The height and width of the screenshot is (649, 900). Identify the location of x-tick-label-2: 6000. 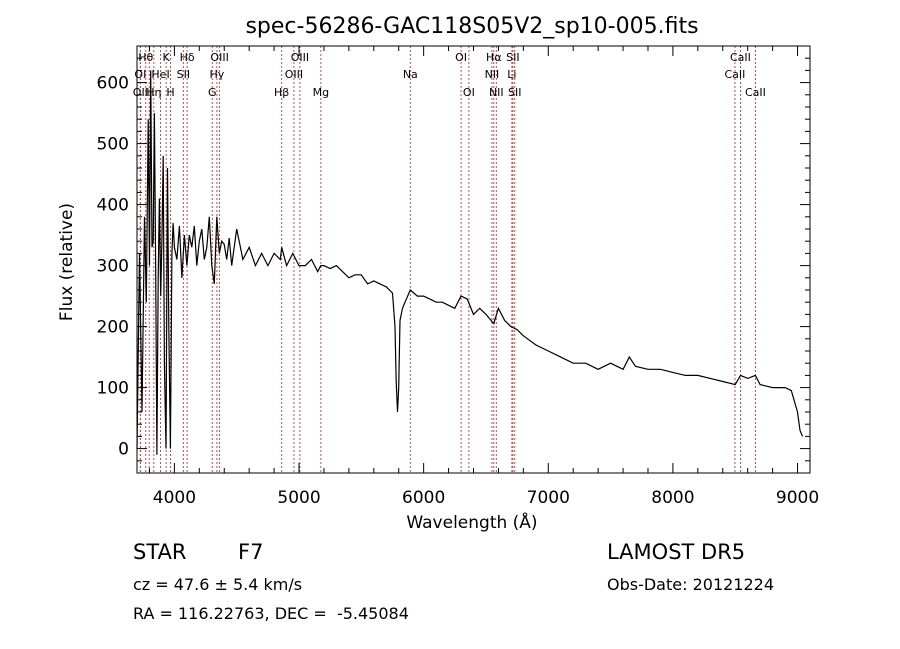
(423, 498).